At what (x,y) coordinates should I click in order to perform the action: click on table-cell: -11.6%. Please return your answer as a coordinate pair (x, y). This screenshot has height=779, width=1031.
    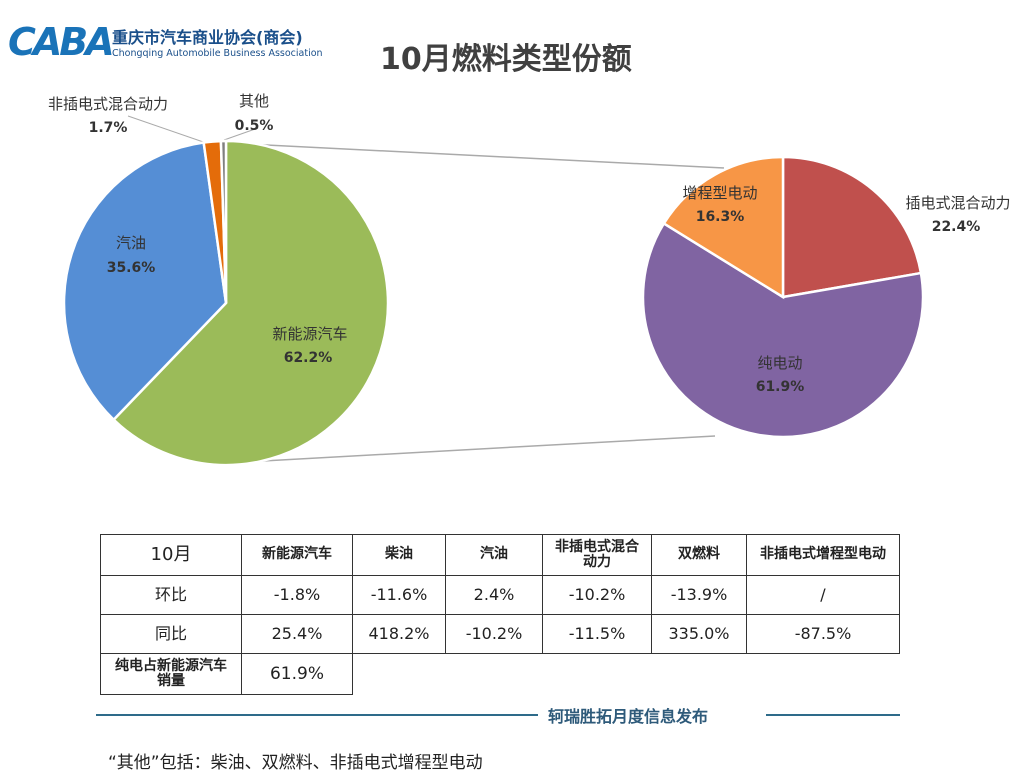
    Looking at the image, I should click on (399, 595).